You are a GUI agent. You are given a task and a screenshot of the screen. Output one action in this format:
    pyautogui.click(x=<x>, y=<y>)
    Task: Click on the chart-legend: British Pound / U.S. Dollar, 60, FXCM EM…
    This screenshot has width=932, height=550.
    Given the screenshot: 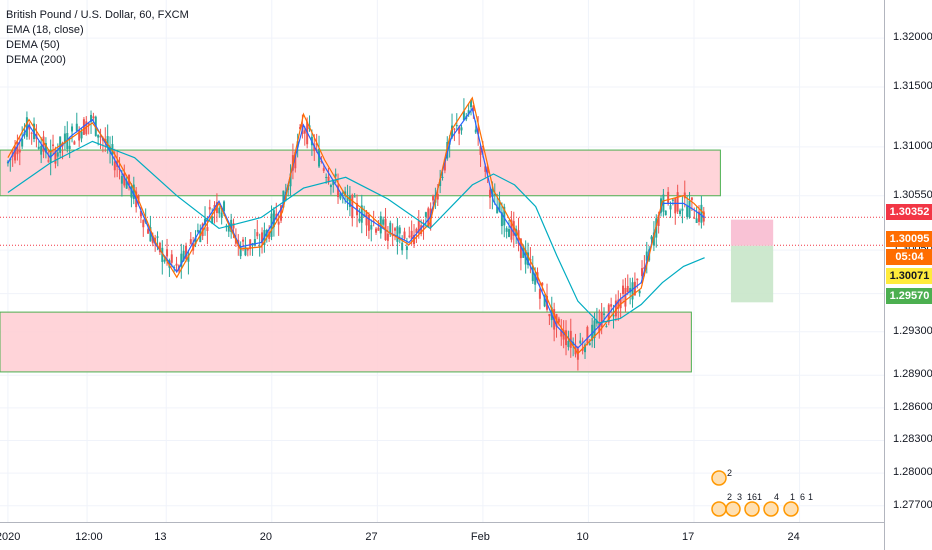 What is the action you would take?
    pyautogui.click(x=97, y=38)
    